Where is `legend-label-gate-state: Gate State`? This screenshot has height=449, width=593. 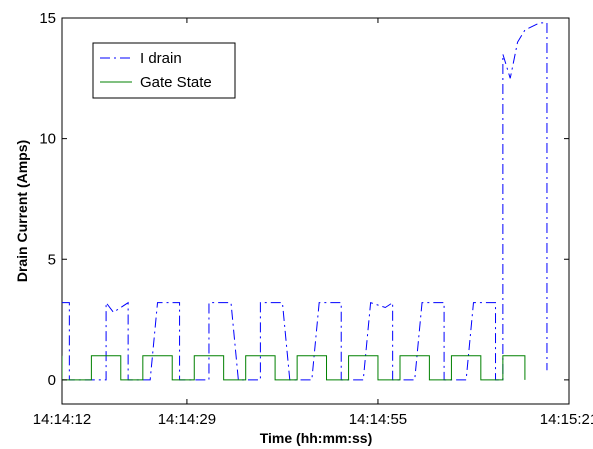 legend-label-gate-state: Gate State is located at coordinates (176, 82).